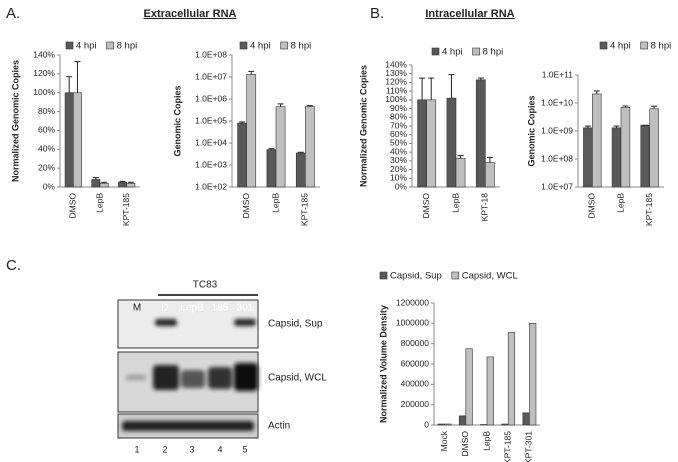  Describe the element at coordinates (398, 160) in the screenshot. I see `y-tick-label: 30%` at that location.